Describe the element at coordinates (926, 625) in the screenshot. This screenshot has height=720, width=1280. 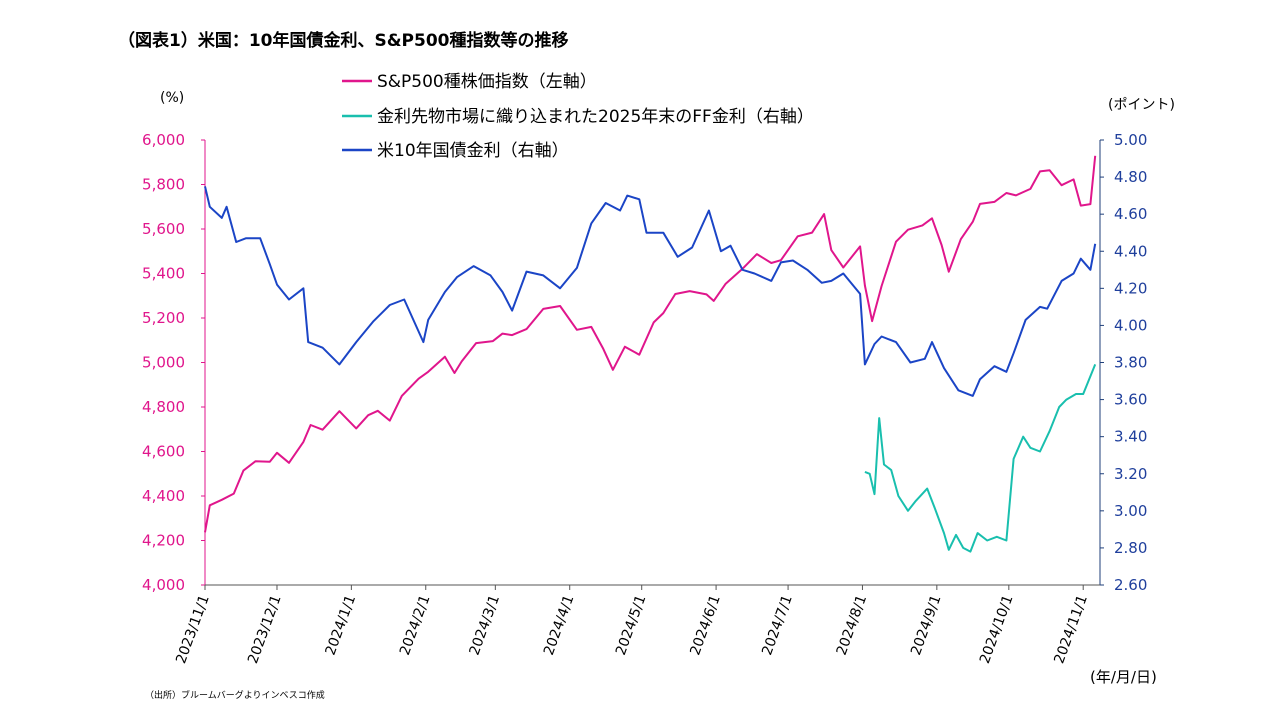
I see `x-tick-label: 2024/9/1` at that location.